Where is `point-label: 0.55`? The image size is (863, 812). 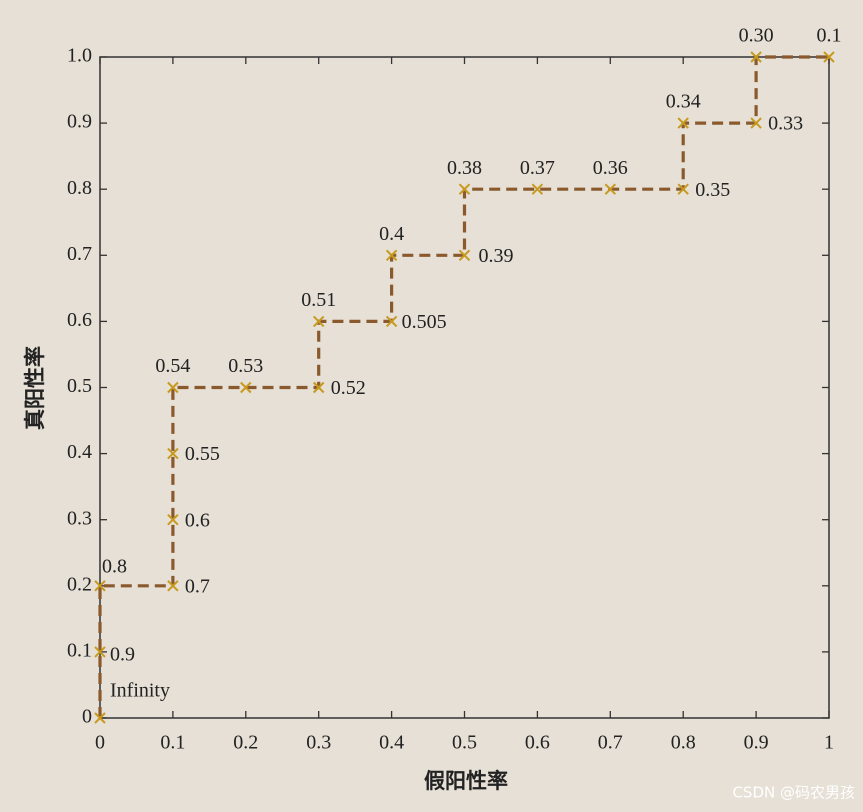 point-label: 0.55 is located at coordinates (202, 454).